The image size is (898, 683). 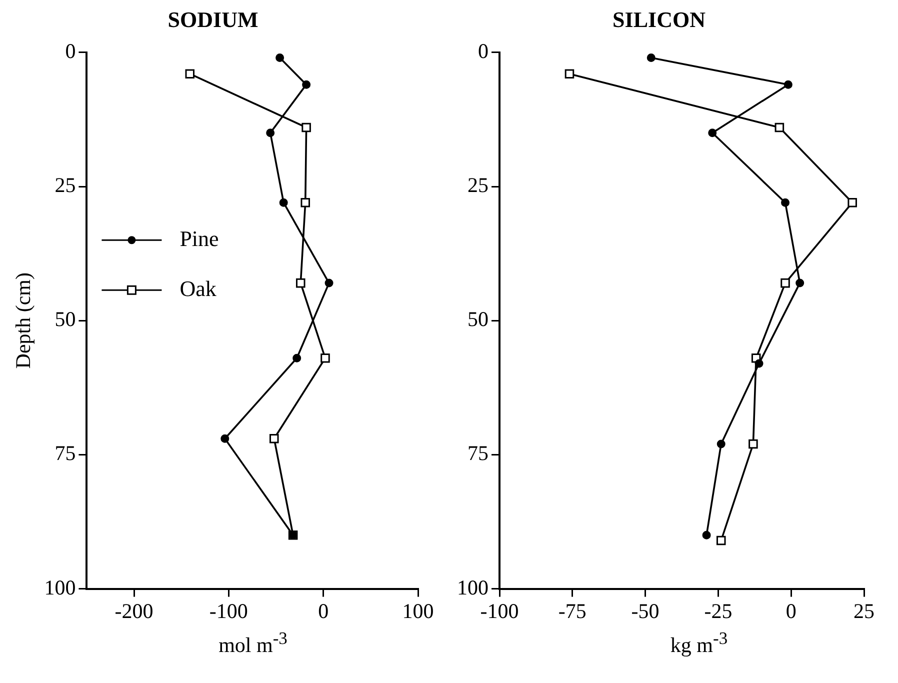 I want to click on chart-title: SODIUM, so click(x=213, y=19).